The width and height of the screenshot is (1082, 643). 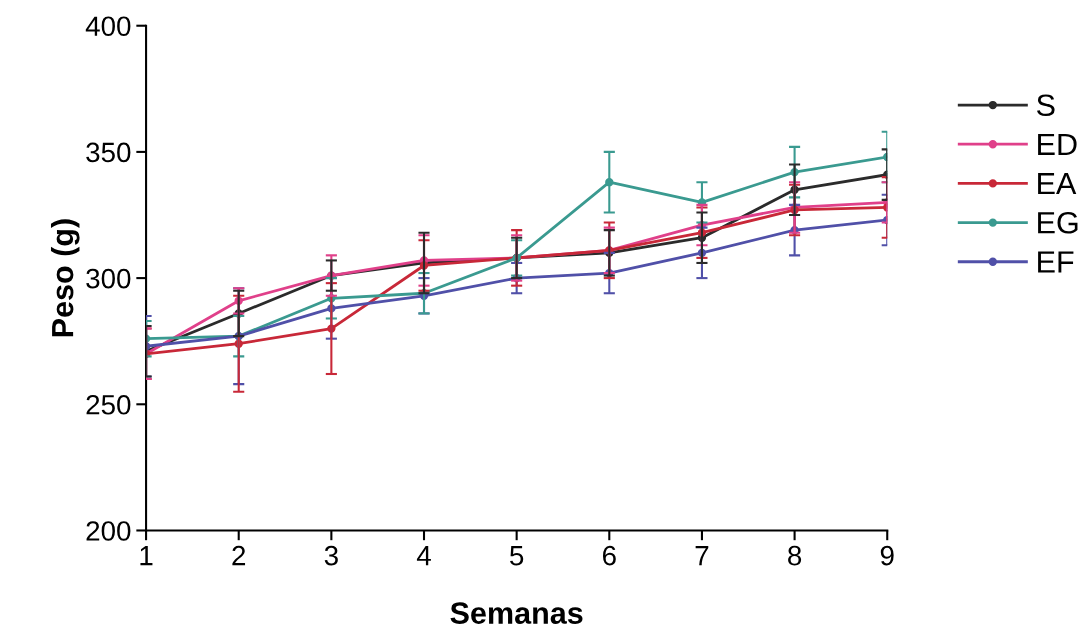 What do you see at coordinates (108, 152) in the screenshot?
I see `y-tick-label: 350` at bounding box center [108, 152].